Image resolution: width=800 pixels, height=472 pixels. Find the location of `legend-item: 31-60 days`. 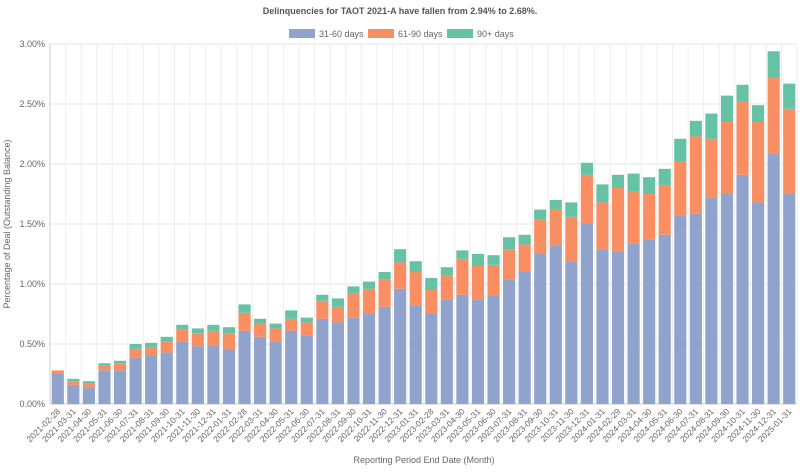

legend-item: 31-60 days is located at coordinates (326, 34).